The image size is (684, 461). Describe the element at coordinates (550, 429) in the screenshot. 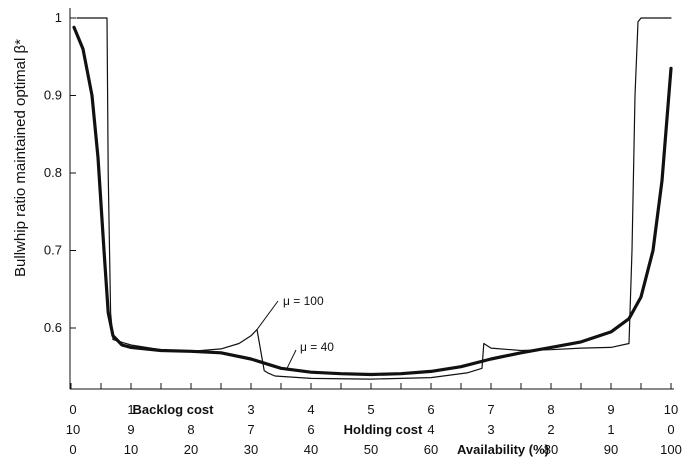

I see `x-tick-label: 2` at that location.